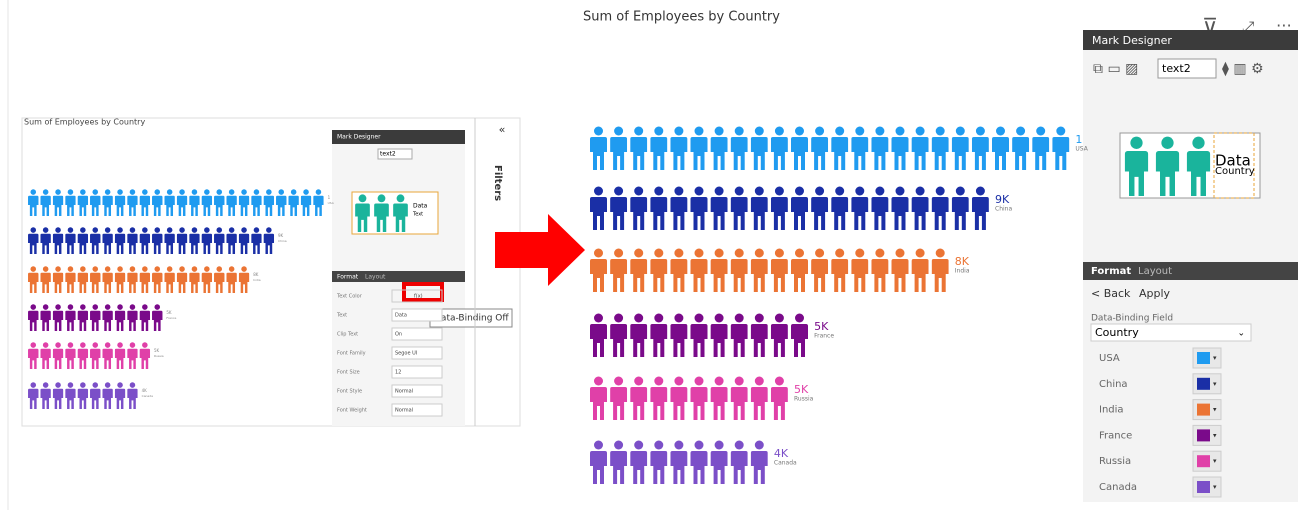 The image size is (1303, 514). I want to click on thumb-row-category: France, so click(171, 318).